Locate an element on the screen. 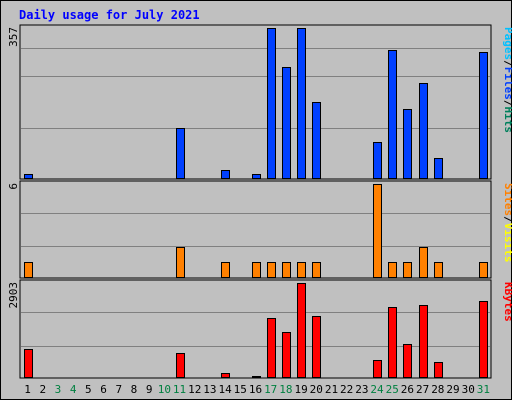 Image resolution: width=512 pixels, height=400 pixels. x-tick-label: 17 is located at coordinates (270, 389).